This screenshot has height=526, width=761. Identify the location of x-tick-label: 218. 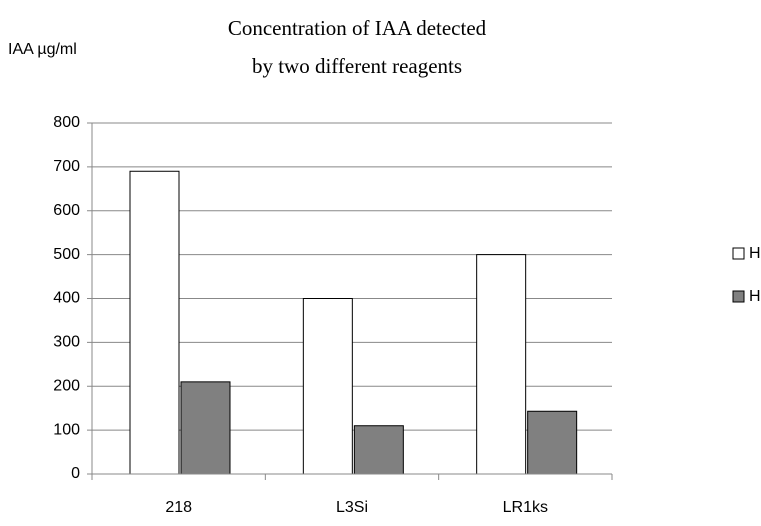
(178, 507).